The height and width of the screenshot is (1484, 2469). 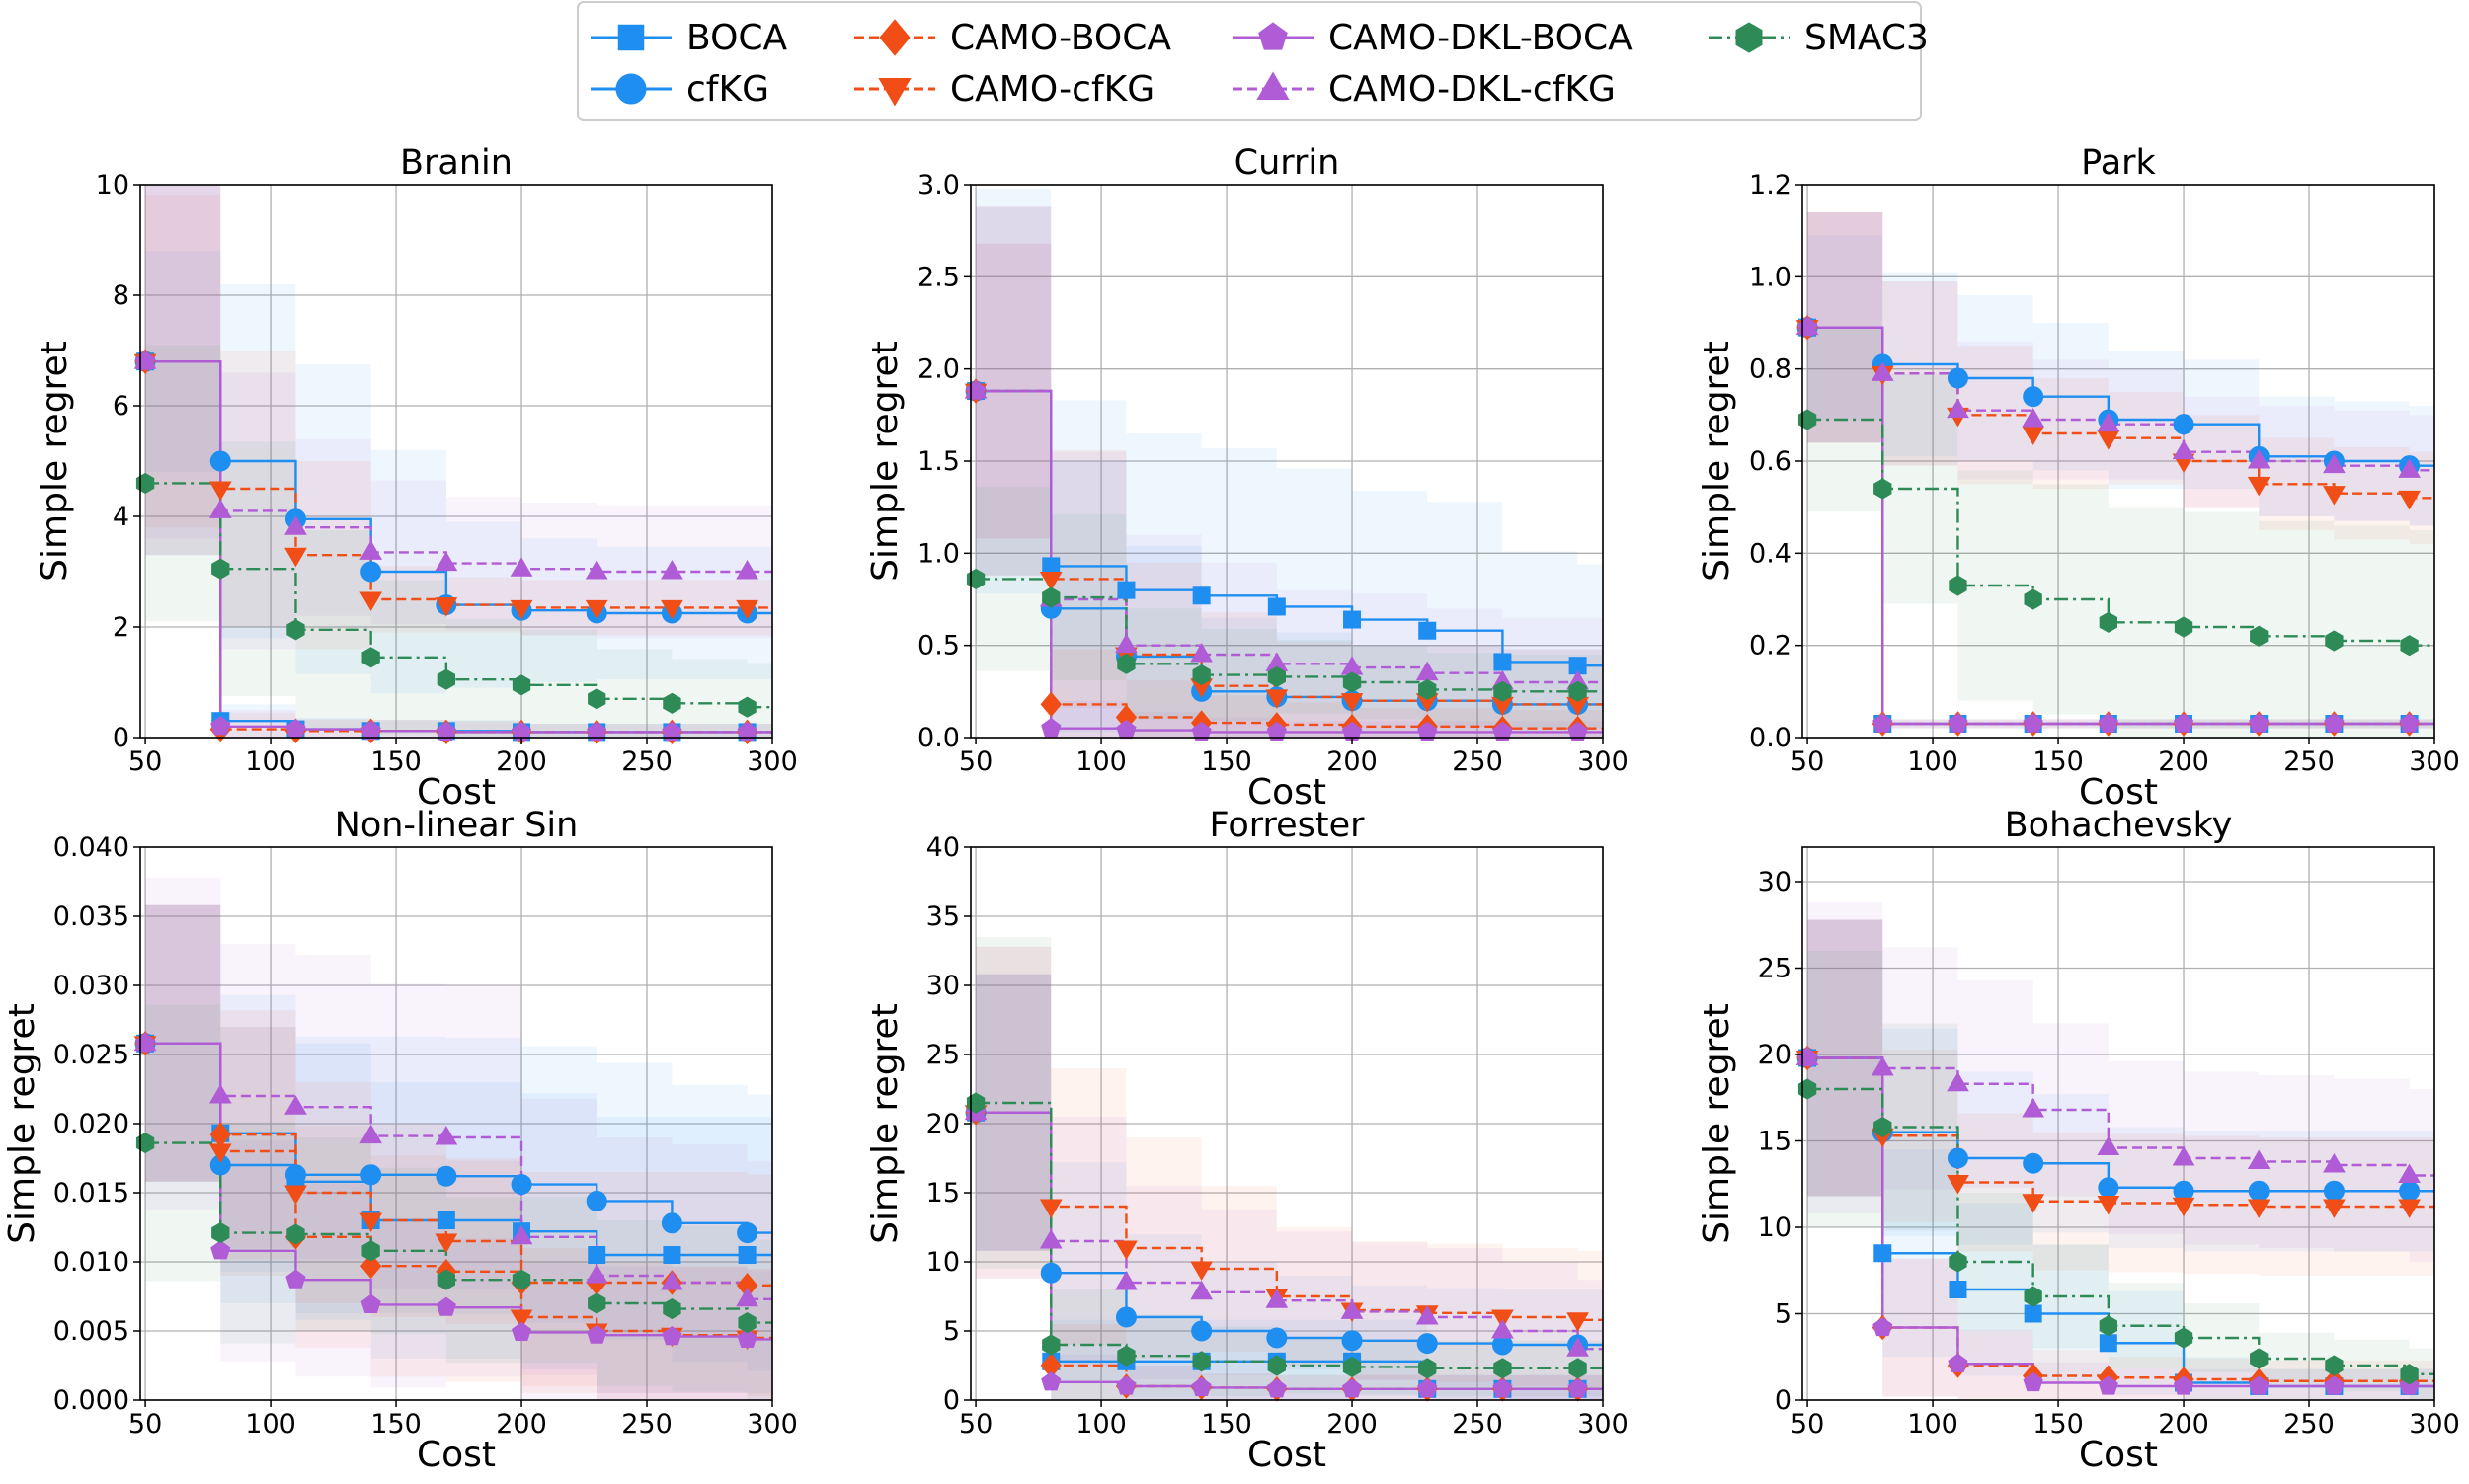 I want to click on legend-frame, so click(x=1249, y=61).